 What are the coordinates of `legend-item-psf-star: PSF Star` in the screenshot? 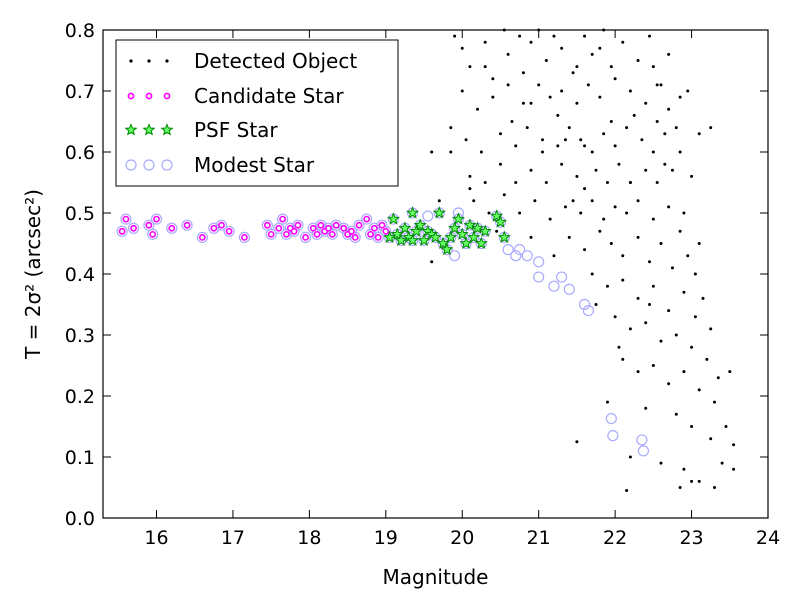 It's located at (201, 130).